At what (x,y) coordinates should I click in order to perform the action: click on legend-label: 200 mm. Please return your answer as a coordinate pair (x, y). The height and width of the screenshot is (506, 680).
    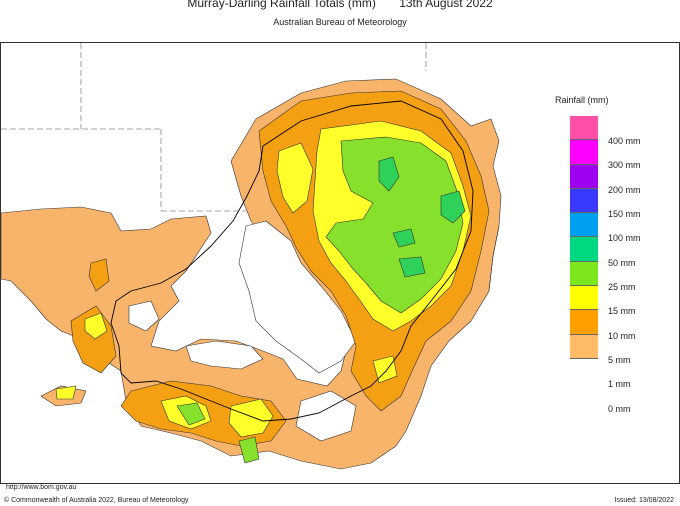
    Looking at the image, I should click on (624, 190).